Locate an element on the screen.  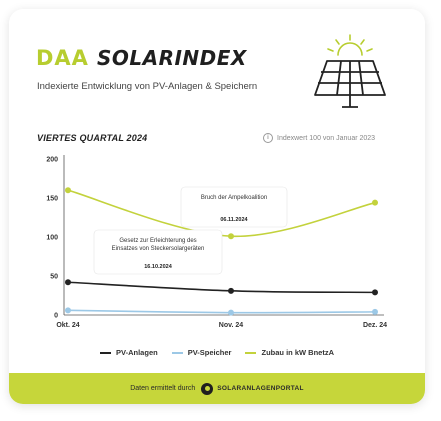
info-icon: i is located at coordinates (268, 138).